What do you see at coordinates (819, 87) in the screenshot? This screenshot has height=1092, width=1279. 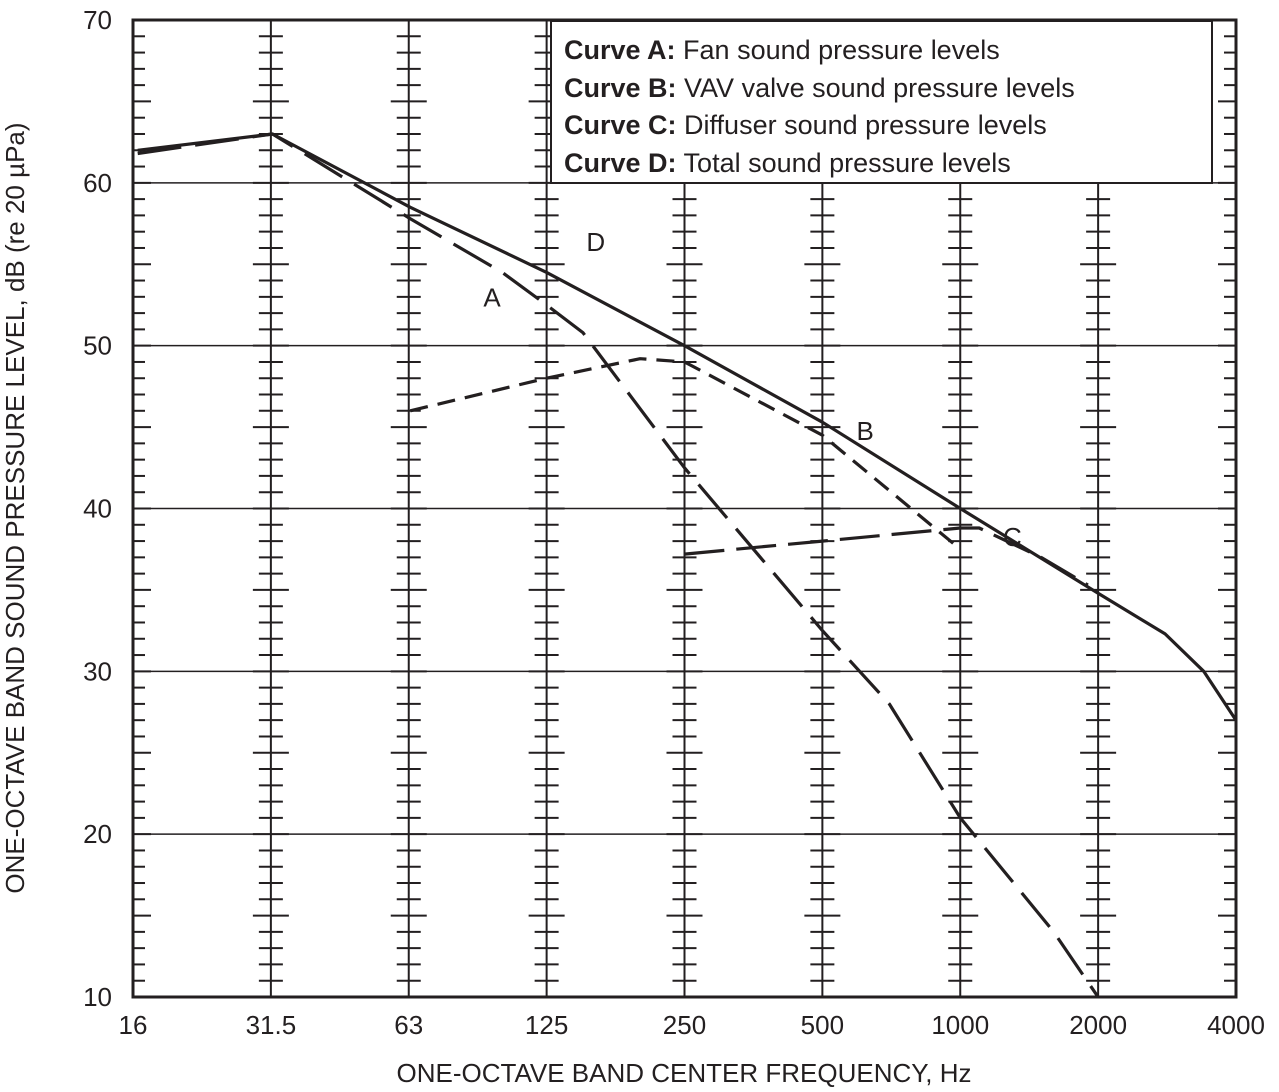 I see `legend-item-b: Curve B: VAV valve sound pressure levels` at bounding box center [819, 87].